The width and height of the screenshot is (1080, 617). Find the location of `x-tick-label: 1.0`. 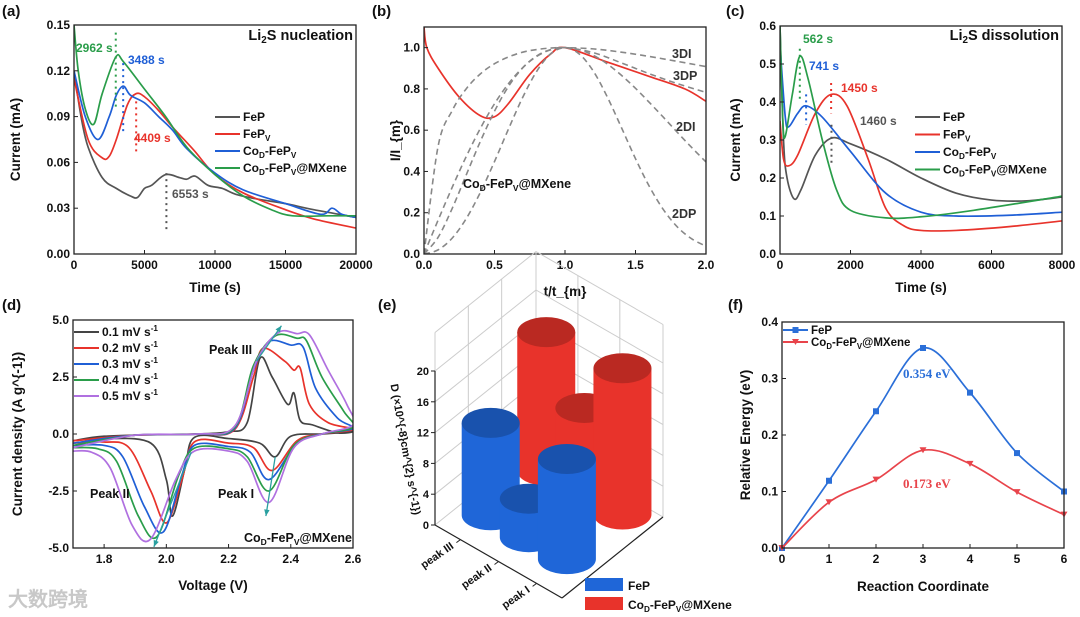

x-tick-label: 1.0 is located at coordinates (565, 265).